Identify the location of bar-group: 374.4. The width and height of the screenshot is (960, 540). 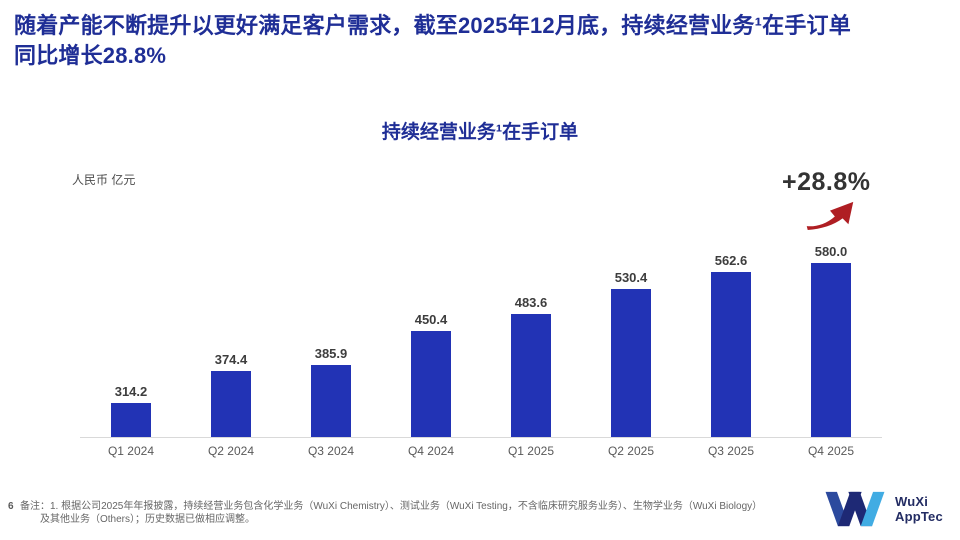
(231, 394).